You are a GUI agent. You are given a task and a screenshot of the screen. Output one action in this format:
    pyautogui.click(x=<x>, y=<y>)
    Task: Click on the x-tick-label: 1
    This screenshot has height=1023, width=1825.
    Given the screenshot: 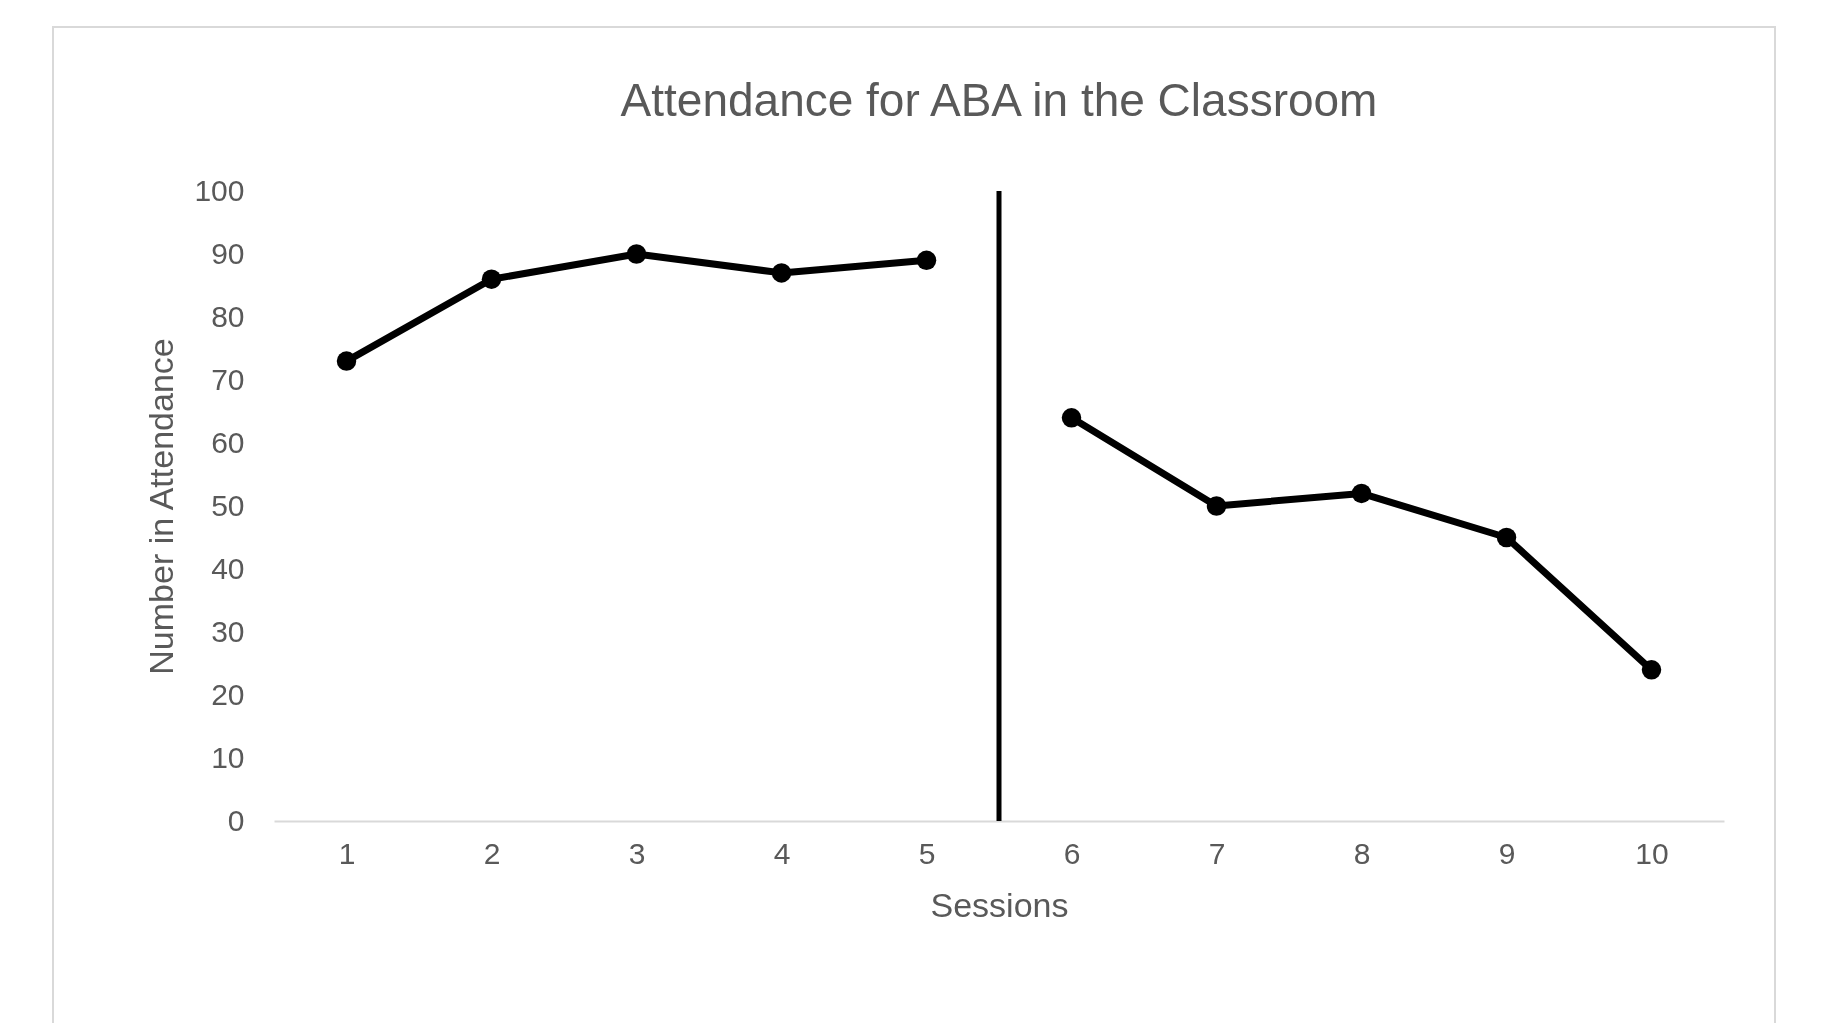 What is the action you would take?
    pyautogui.click(x=347, y=853)
    